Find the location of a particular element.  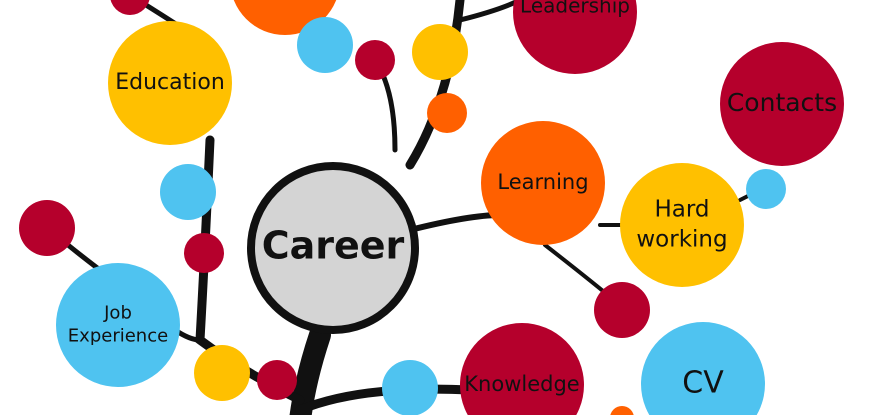

node-label: Education is located at coordinates (170, 82).